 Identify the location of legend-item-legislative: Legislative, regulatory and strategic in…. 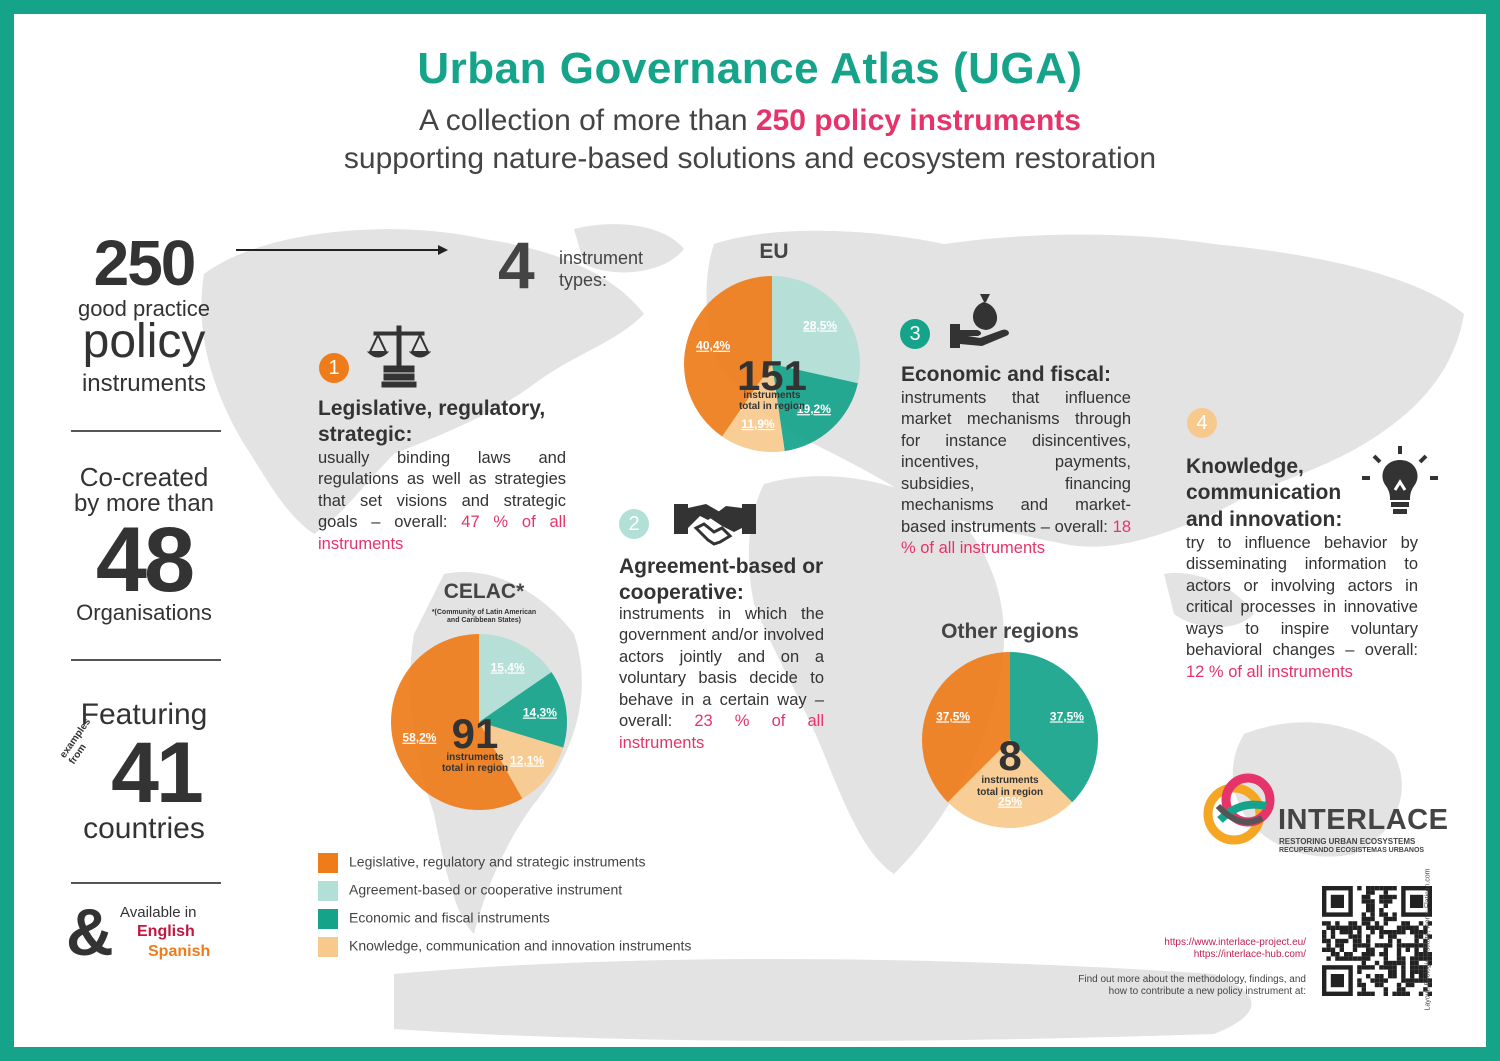
(481, 864).